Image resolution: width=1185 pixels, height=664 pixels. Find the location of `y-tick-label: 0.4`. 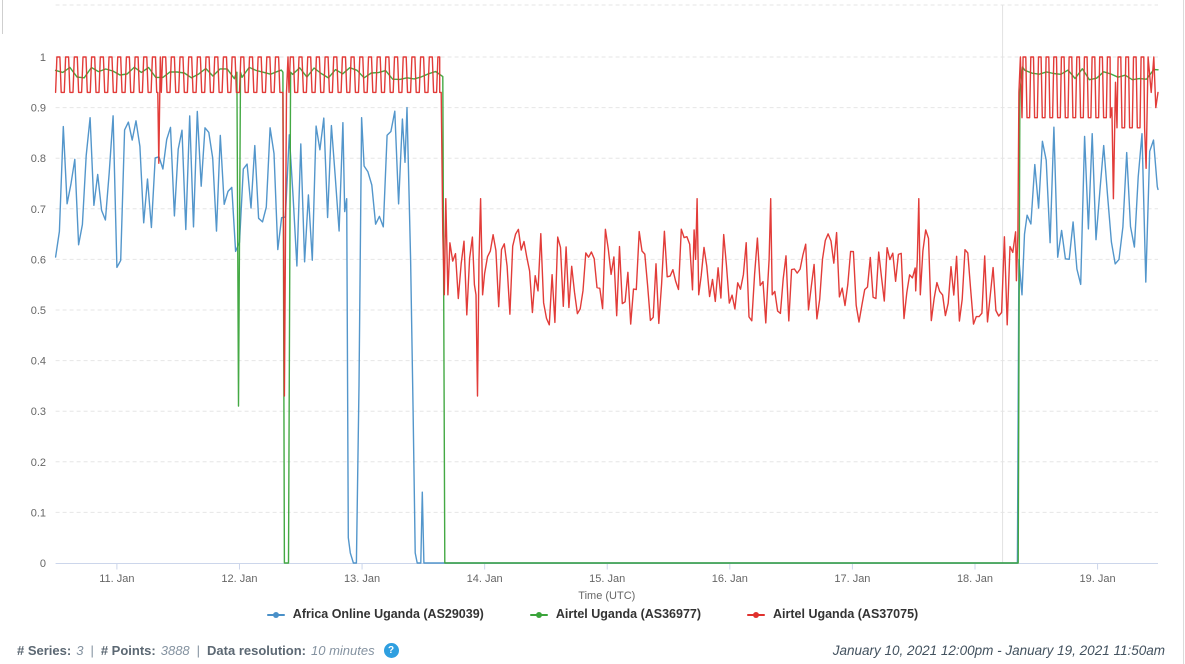

y-tick-label: 0.4 is located at coordinates (38, 362).